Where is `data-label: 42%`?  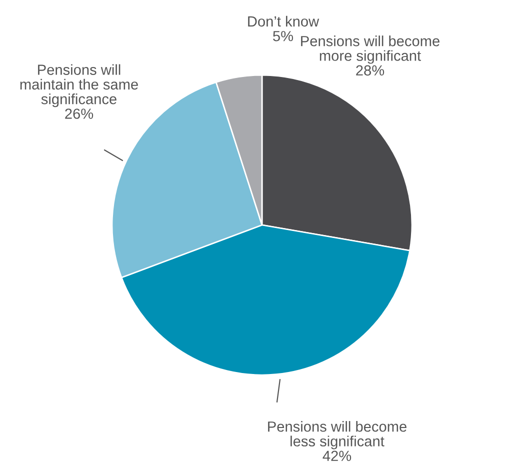 data-label: 42% is located at coordinates (337, 456).